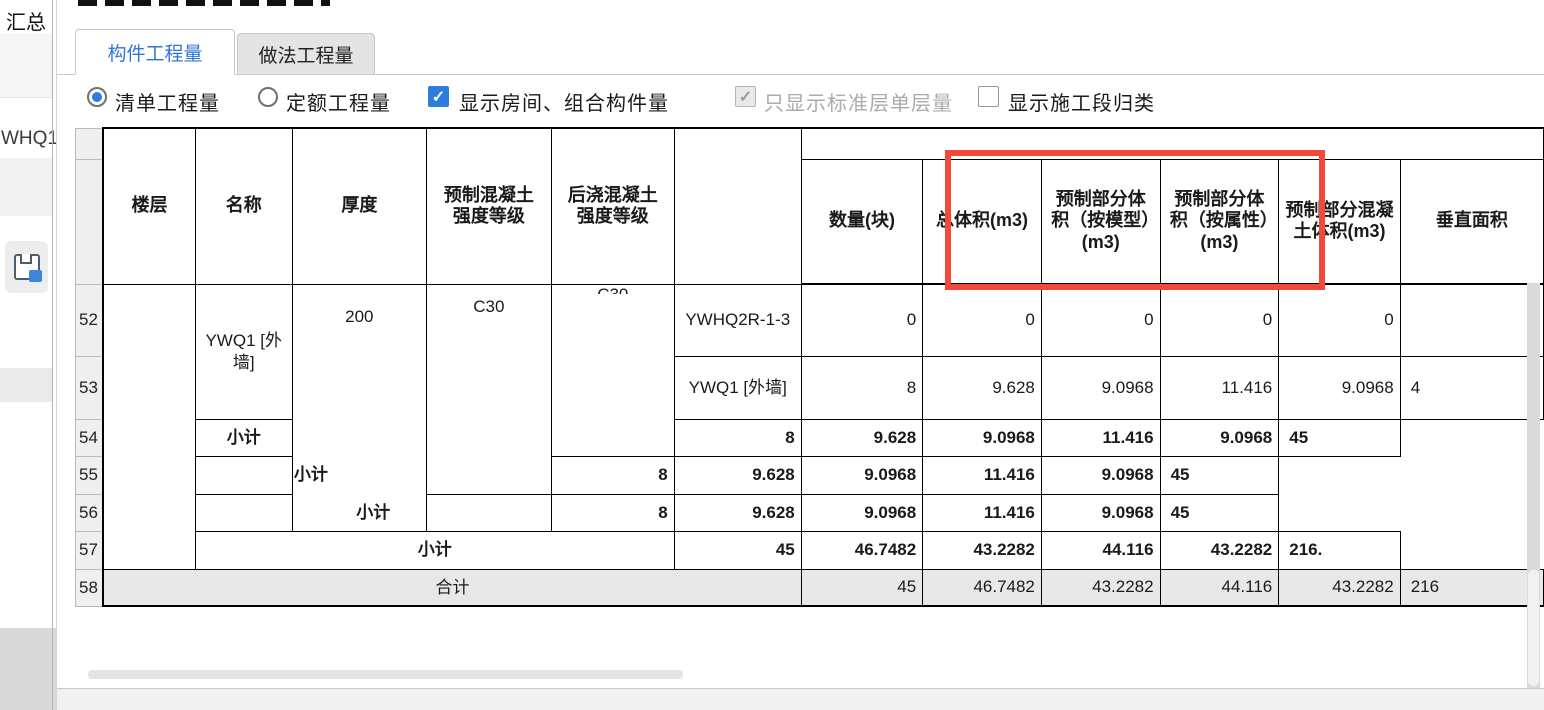 The width and height of the screenshot is (1544, 710). What do you see at coordinates (737, 387) in the screenshot?
I see `cell-subcomponent: YWQ1 [外墙]` at bounding box center [737, 387].